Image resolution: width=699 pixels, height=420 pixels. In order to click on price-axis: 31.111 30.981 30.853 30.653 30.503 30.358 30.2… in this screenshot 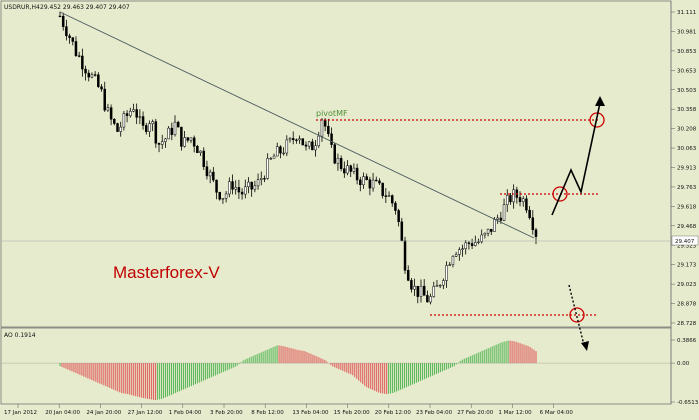, I will do `click(684, 168)`.